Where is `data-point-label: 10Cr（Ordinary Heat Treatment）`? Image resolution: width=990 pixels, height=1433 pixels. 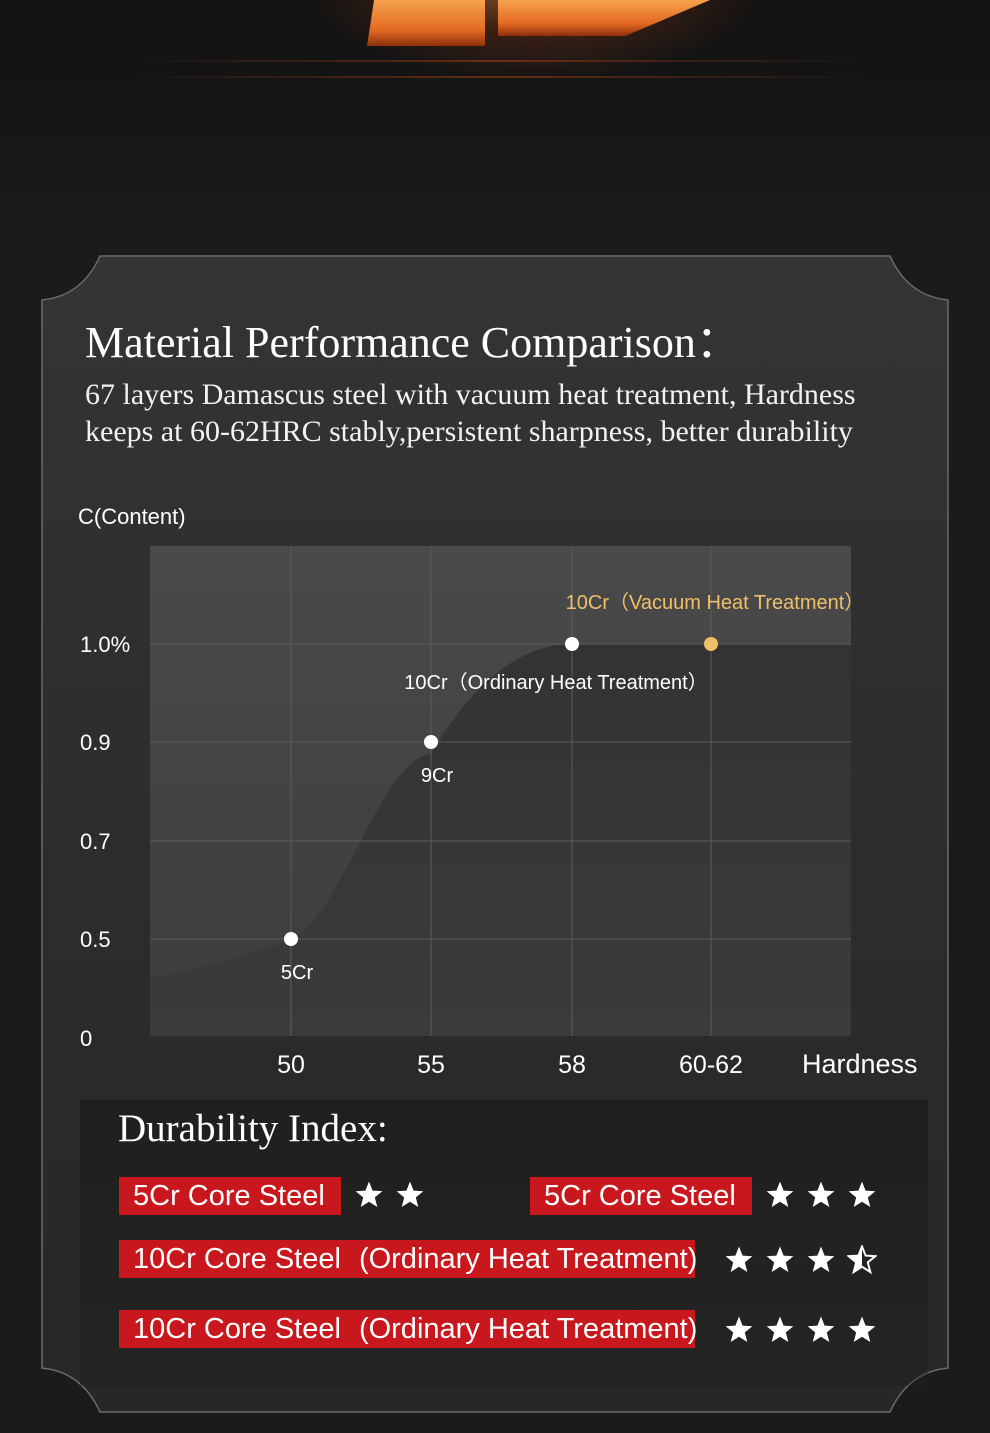
data-point-label: 10Cr（Ordinary Heat Treatment） is located at coordinates (555, 682).